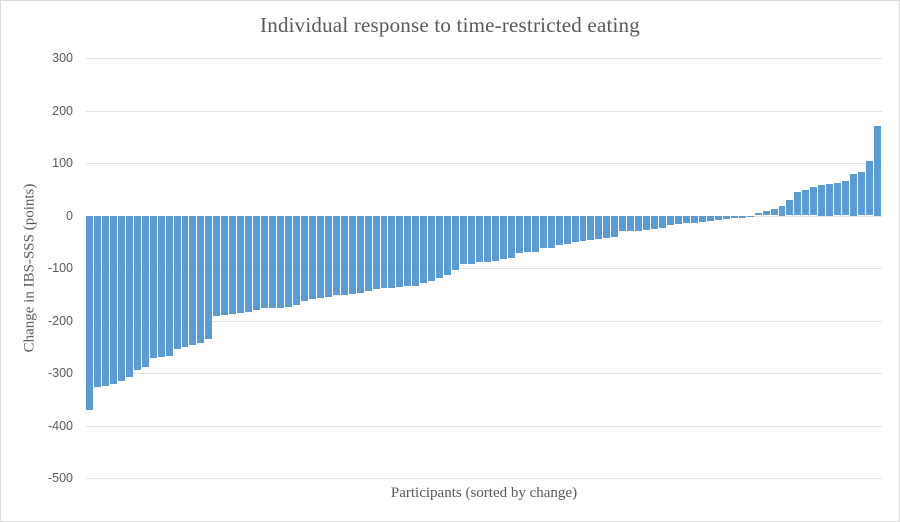 The width and height of the screenshot is (900, 522). What do you see at coordinates (60, 425) in the screenshot?
I see `y-tick-label--400: -400` at bounding box center [60, 425].